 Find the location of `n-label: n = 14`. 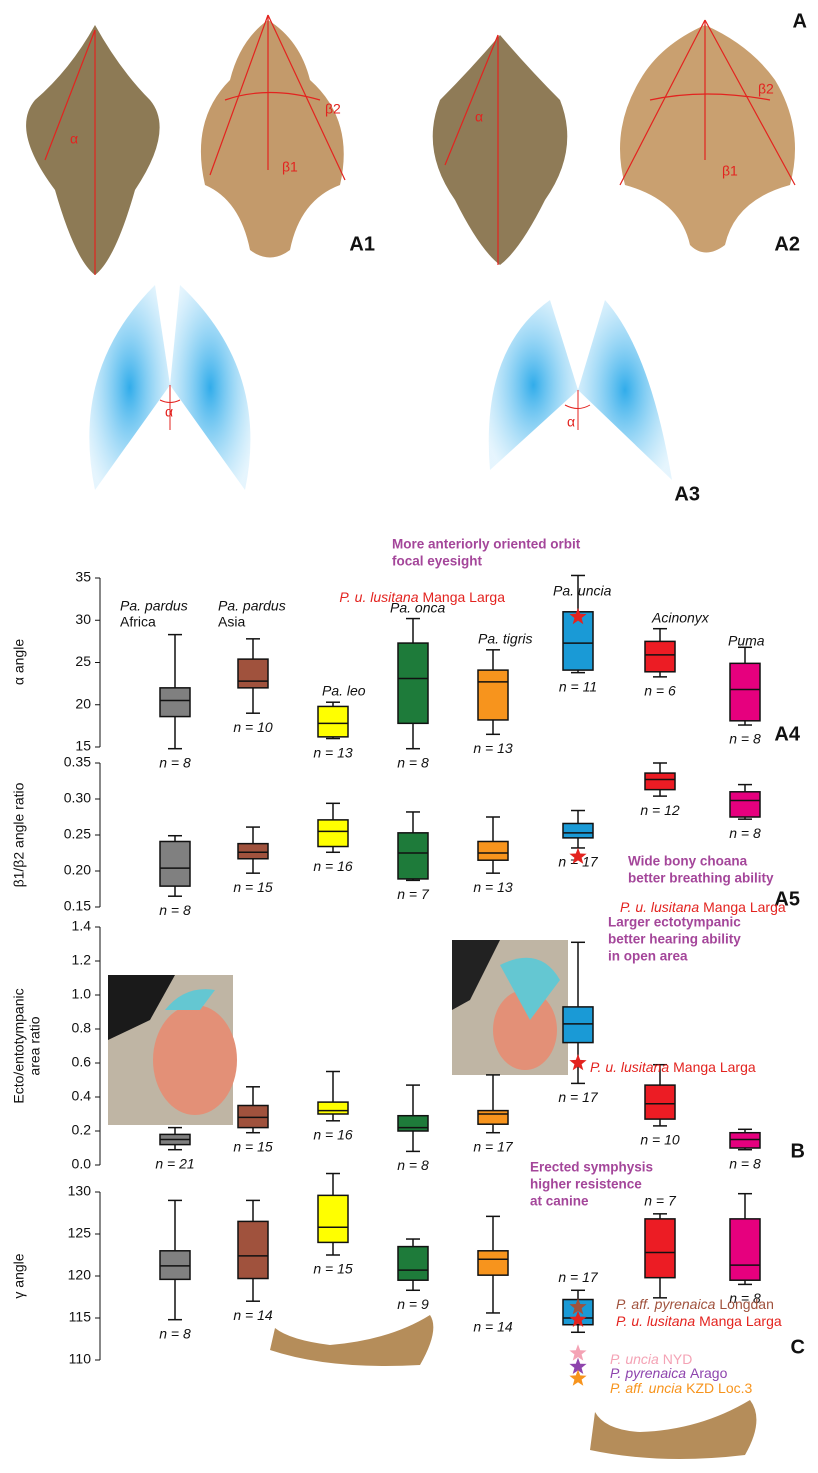

n-label: n = 14 is located at coordinates (253, 1315).